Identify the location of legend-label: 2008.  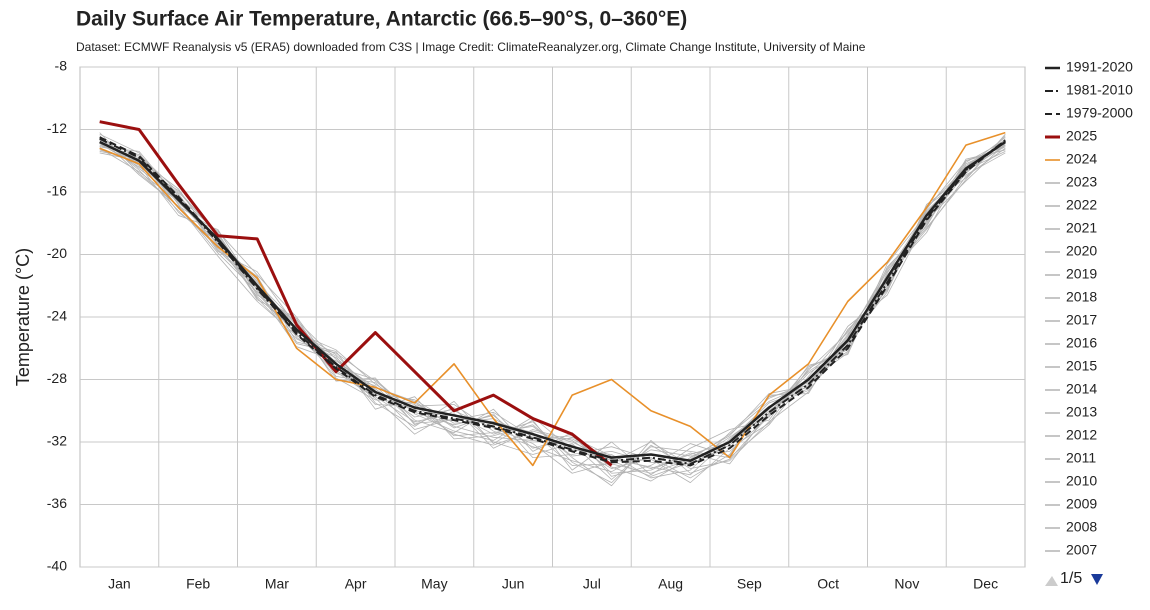
(1081, 527).